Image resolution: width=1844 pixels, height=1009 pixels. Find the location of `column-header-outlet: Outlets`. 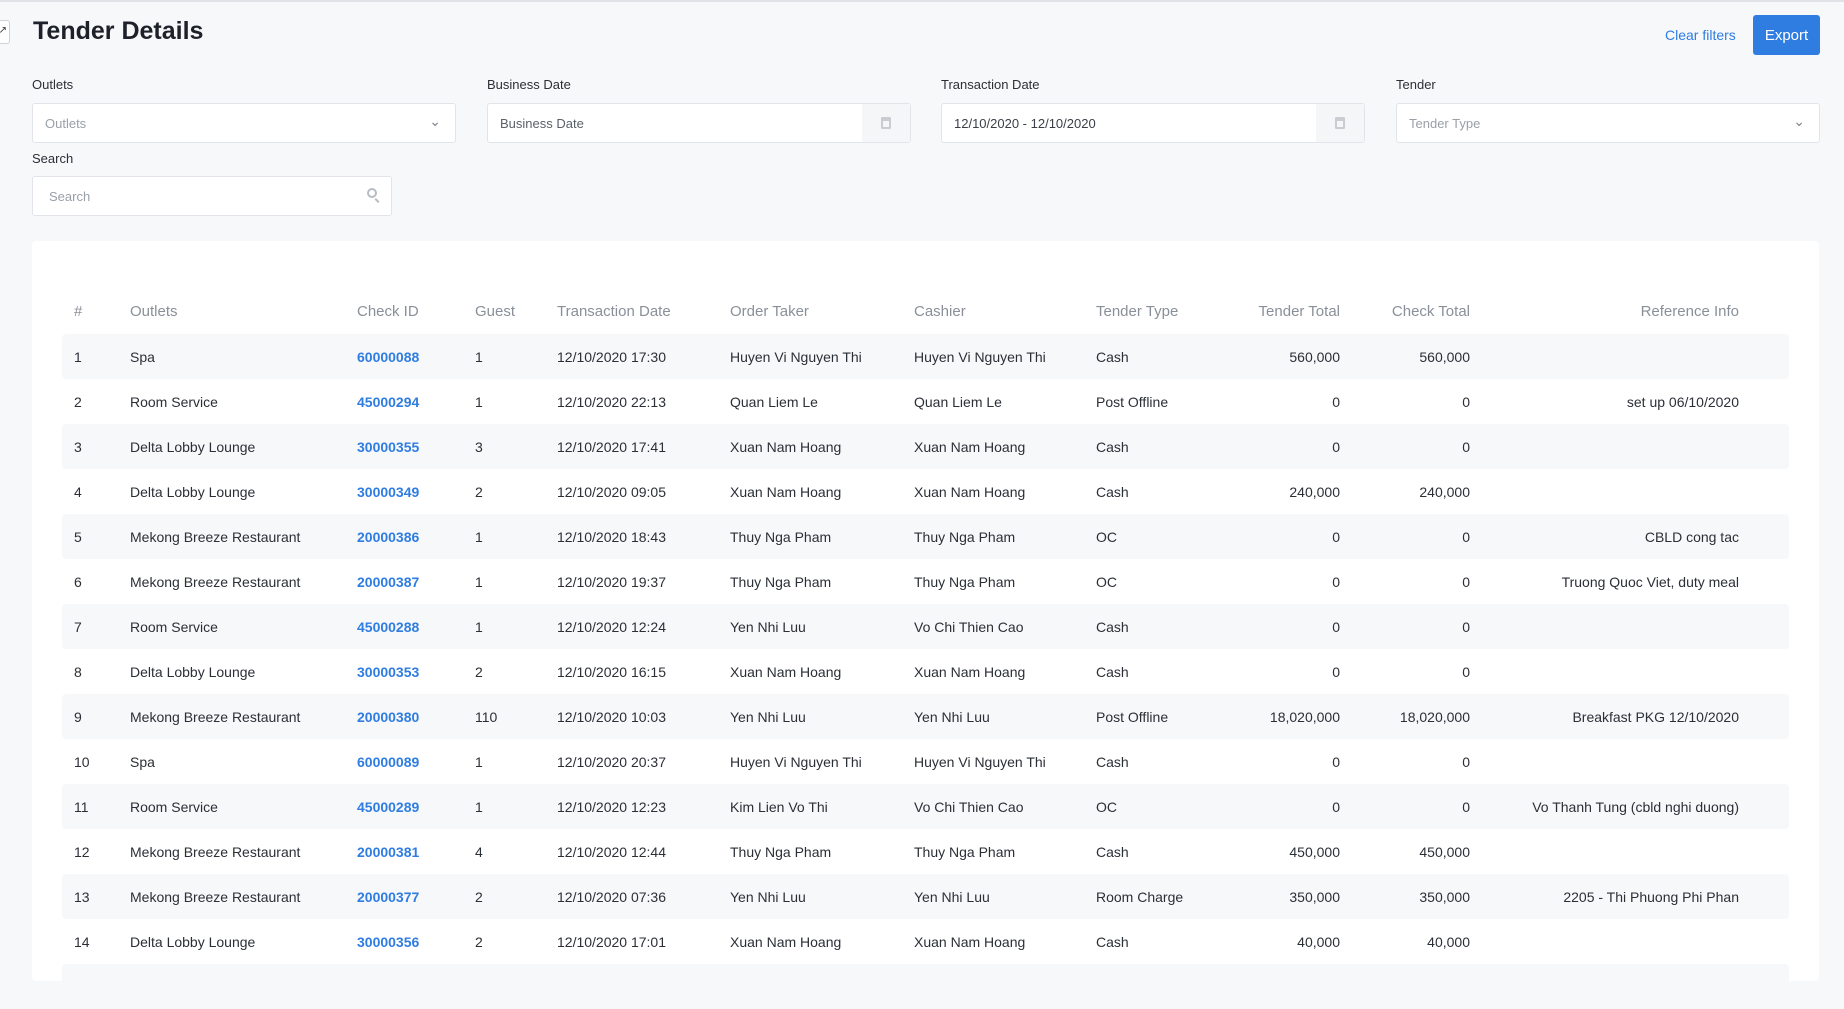

column-header-outlet: Outlets is located at coordinates (154, 311).